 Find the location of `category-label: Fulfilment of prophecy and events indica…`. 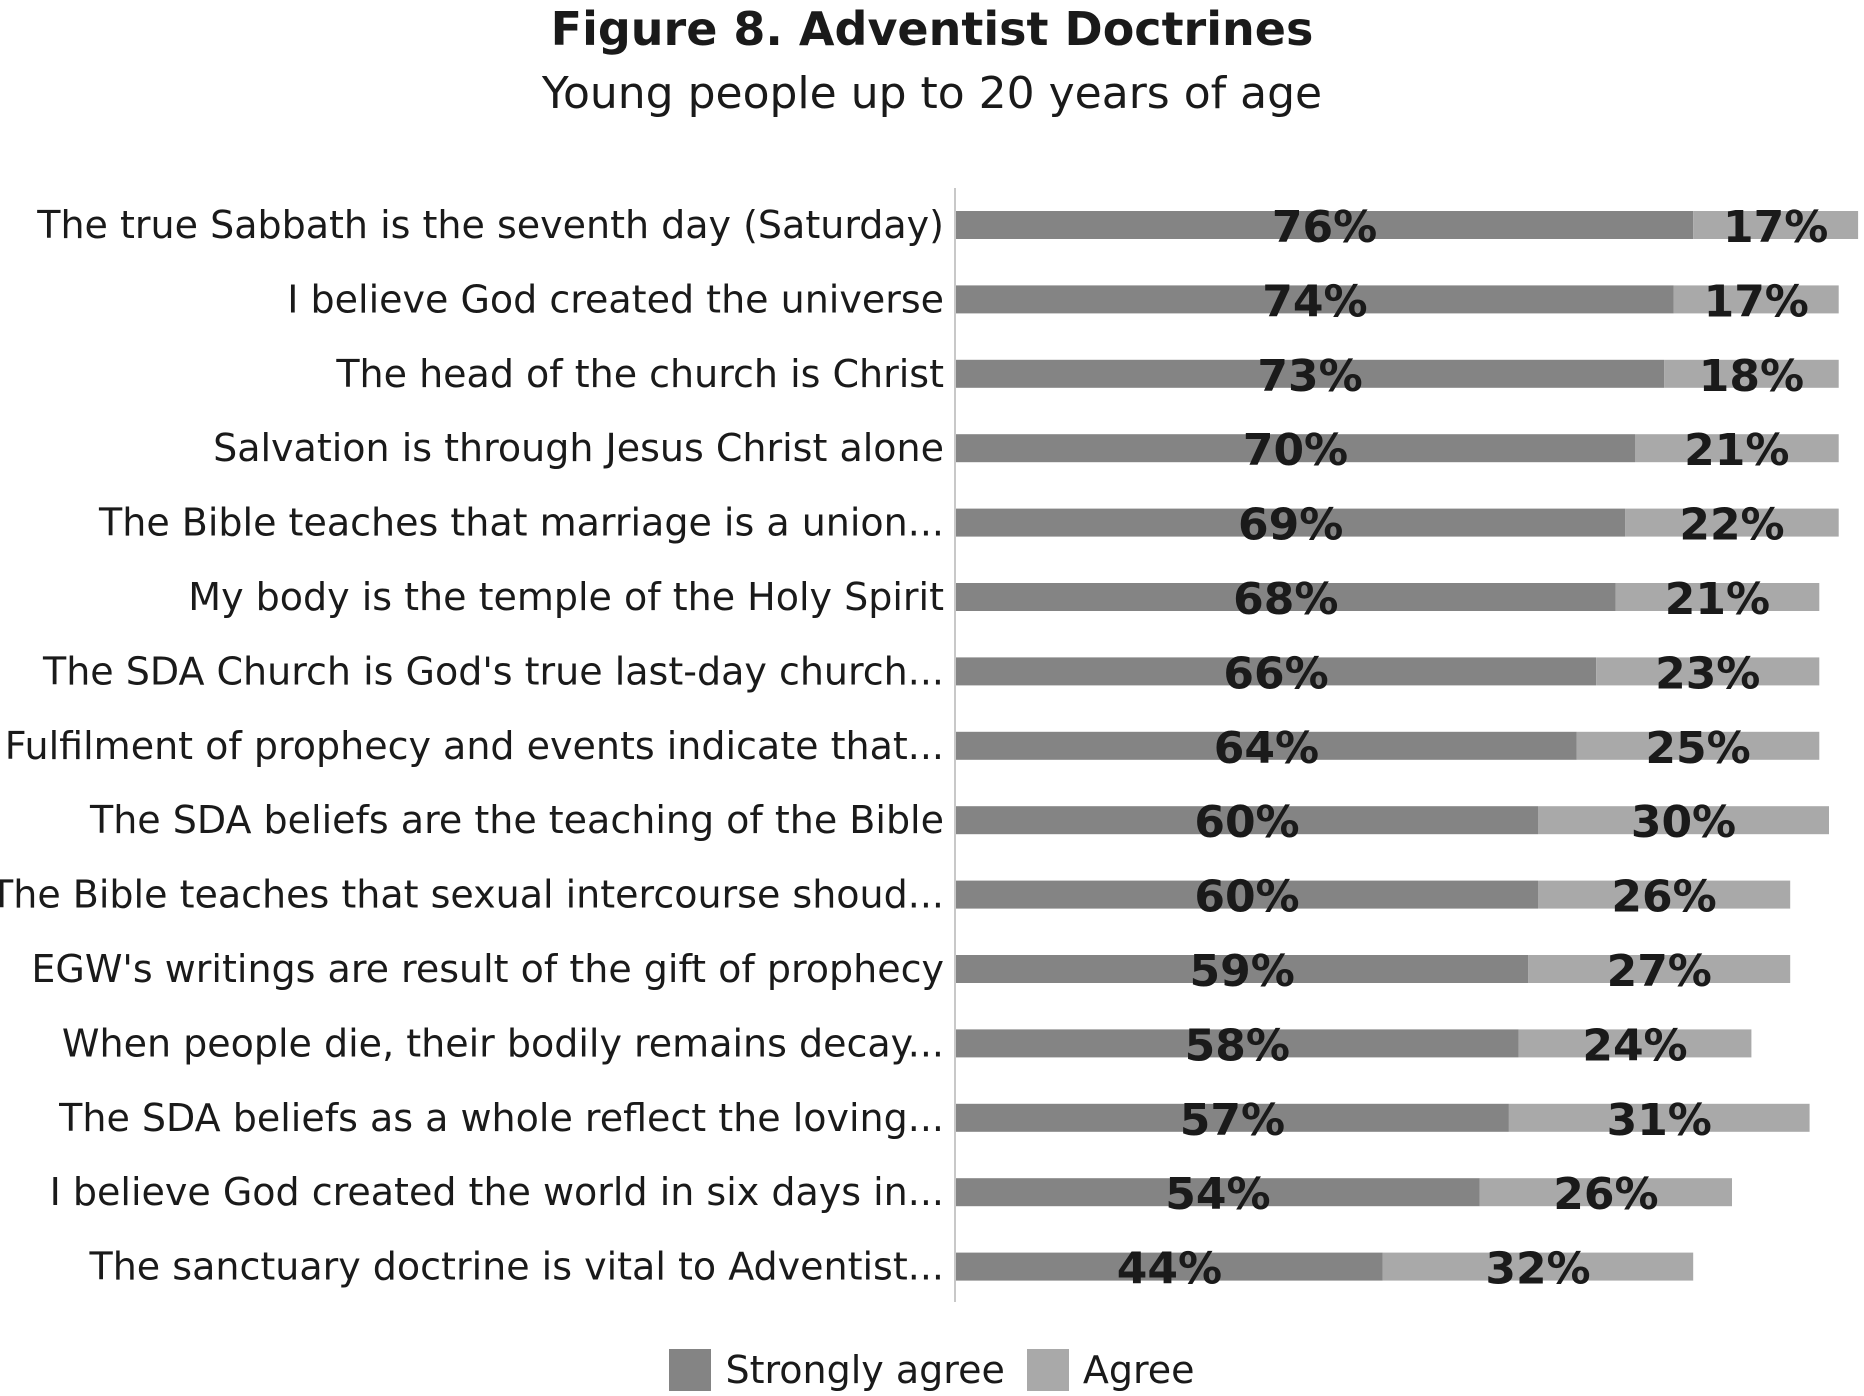

category-label: Fulfilment of prophecy and events indica… is located at coordinates (474, 746).